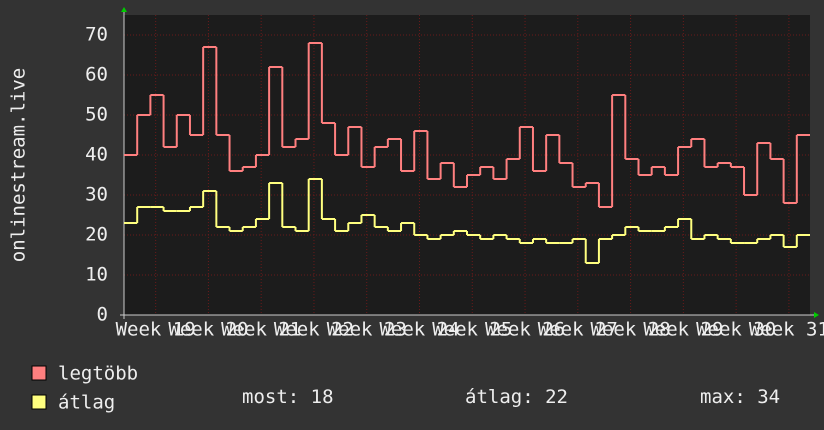  I want to click on legend-stat: max: 34, so click(740, 397).